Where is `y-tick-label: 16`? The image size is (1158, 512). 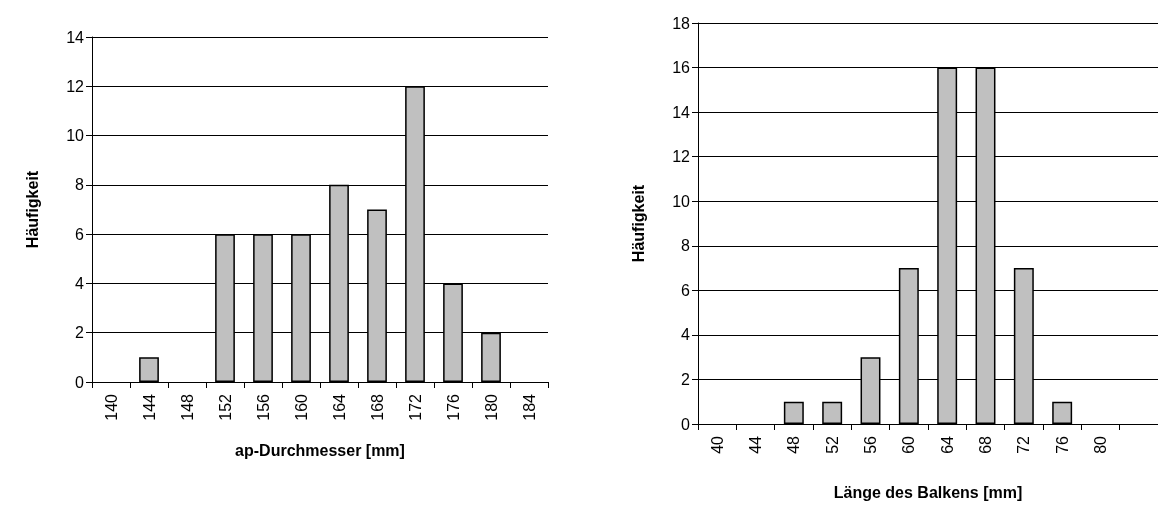
y-tick-label: 16 is located at coordinates (681, 68).